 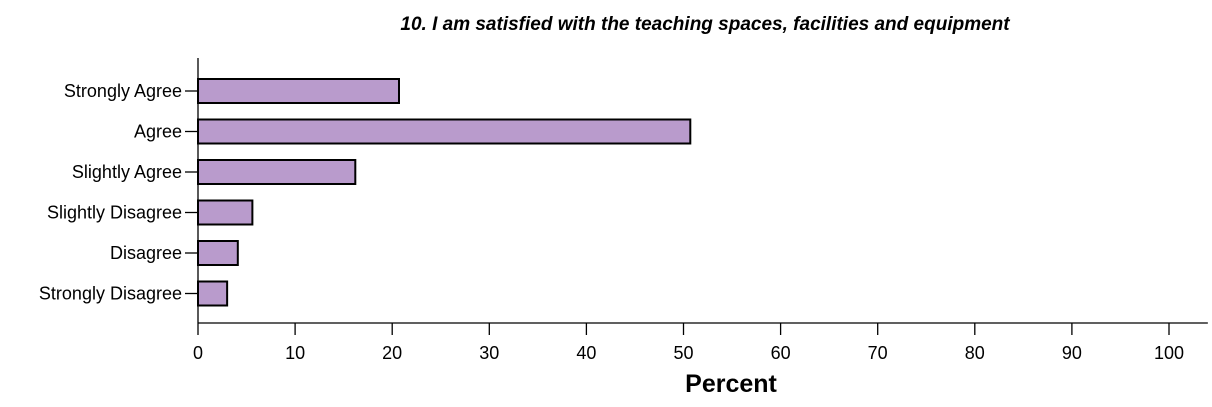 I want to click on y-category-label: Slightly Disagree, so click(x=114, y=213).